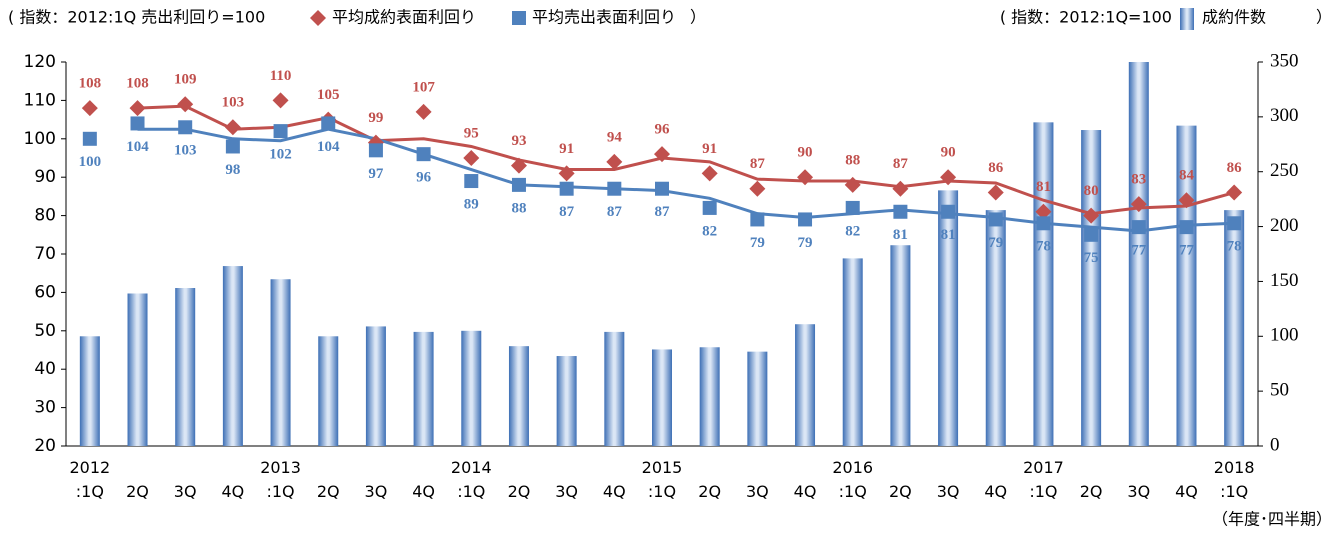  Describe the element at coordinates (40, 100) in the screenshot. I see `y-tick-label: 110` at that location.